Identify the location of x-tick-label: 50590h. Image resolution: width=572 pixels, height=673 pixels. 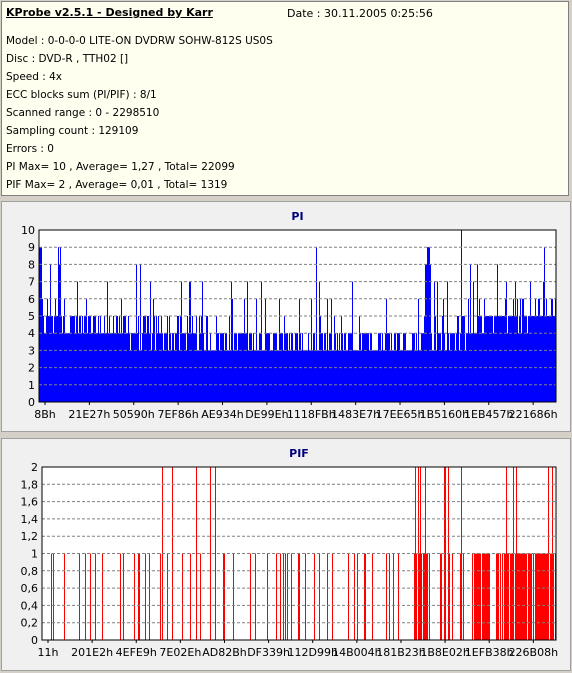
(134, 414).